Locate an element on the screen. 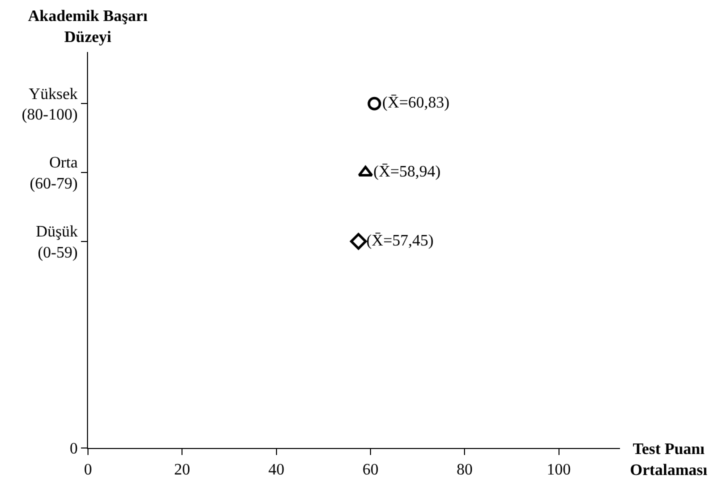 This screenshot has width=722, height=490. x-tick-label: 20 is located at coordinates (182, 469).